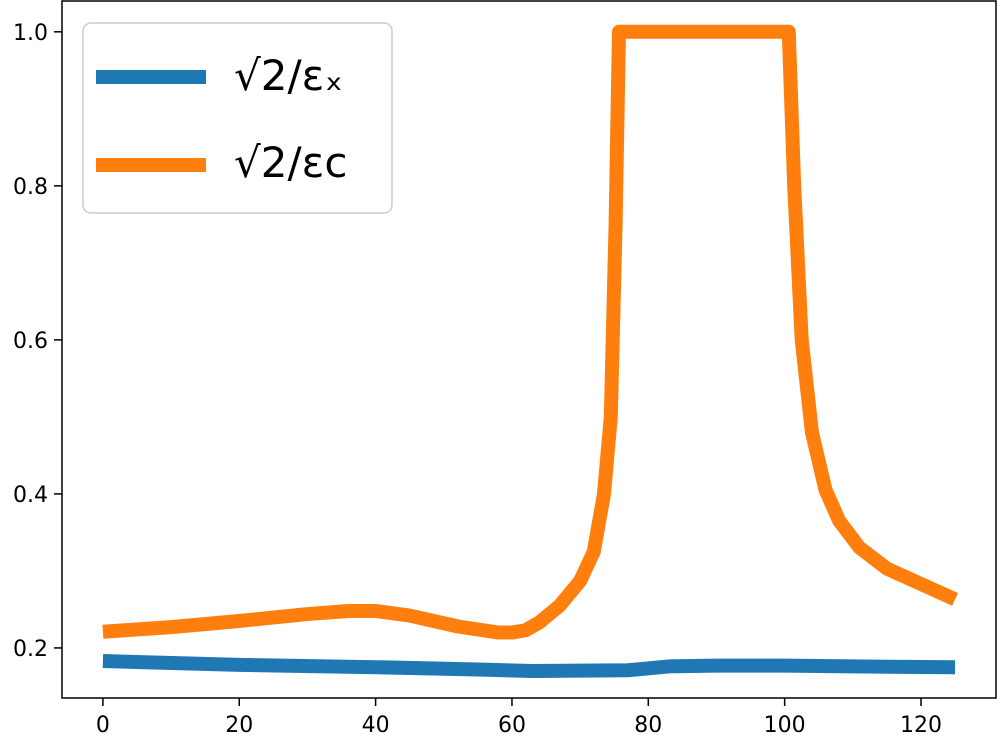  What do you see at coordinates (30, 649) in the screenshot?
I see `y-tick-label: 0.2` at bounding box center [30, 649].